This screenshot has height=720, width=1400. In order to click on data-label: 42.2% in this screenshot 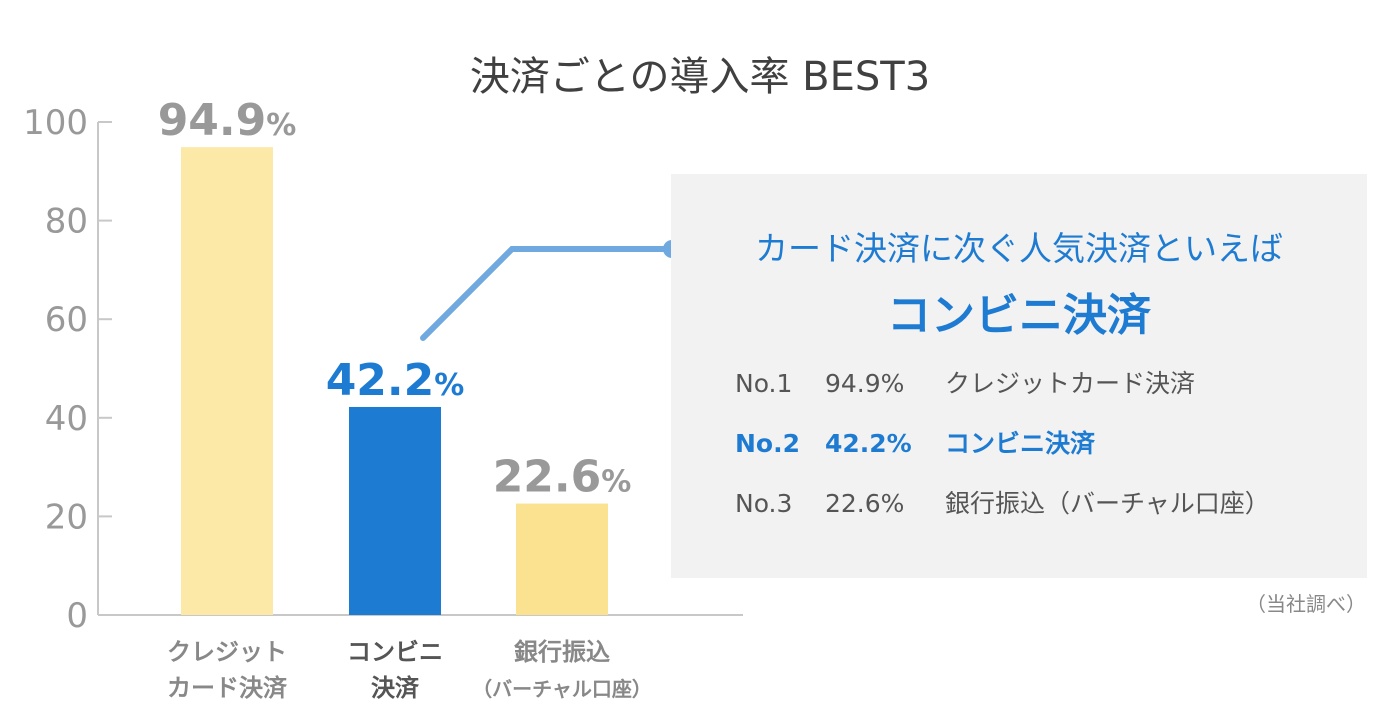, I will do `click(395, 380)`.